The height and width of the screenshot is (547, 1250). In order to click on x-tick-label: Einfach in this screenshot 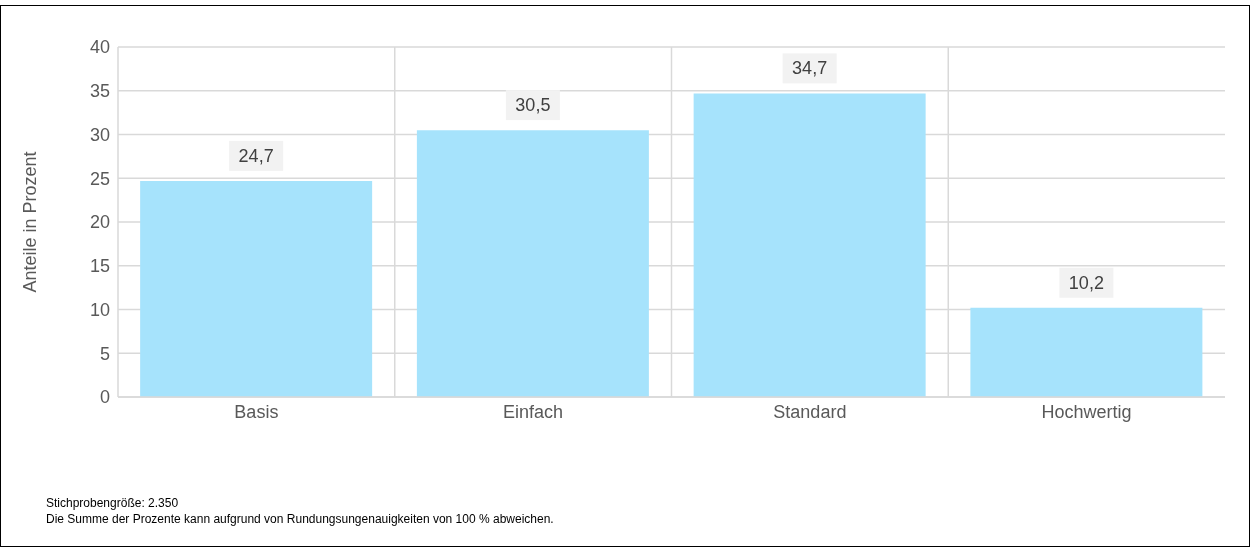, I will do `click(533, 411)`.